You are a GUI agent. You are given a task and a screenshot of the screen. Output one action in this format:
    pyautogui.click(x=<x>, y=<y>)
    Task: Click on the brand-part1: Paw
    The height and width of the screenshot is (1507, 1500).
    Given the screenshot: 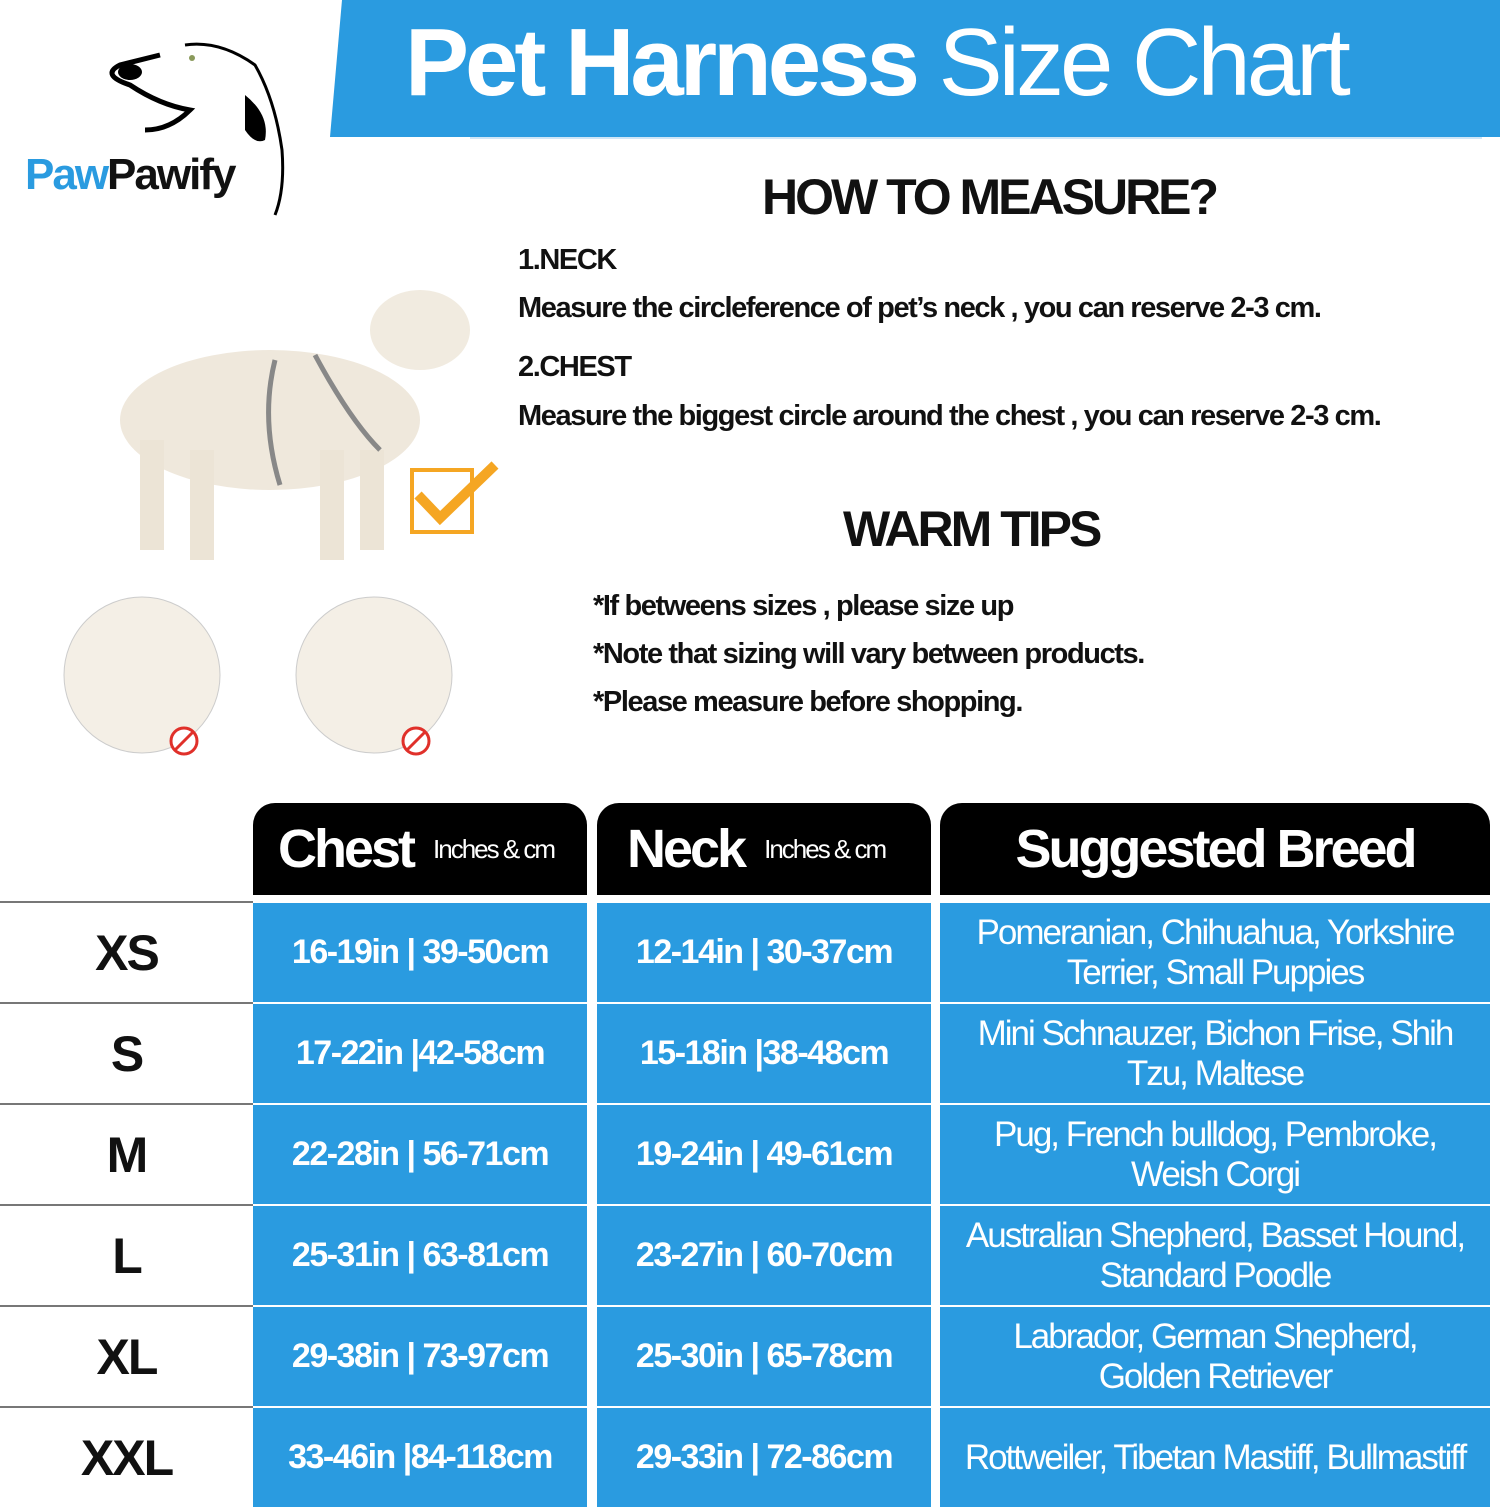 What is the action you would take?
    pyautogui.click(x=67, y=174)
    